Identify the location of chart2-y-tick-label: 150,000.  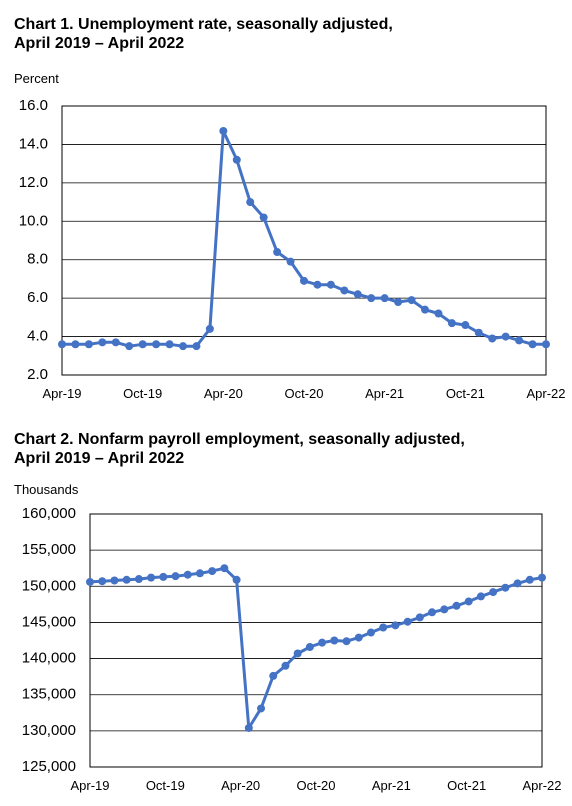
(49, 585).